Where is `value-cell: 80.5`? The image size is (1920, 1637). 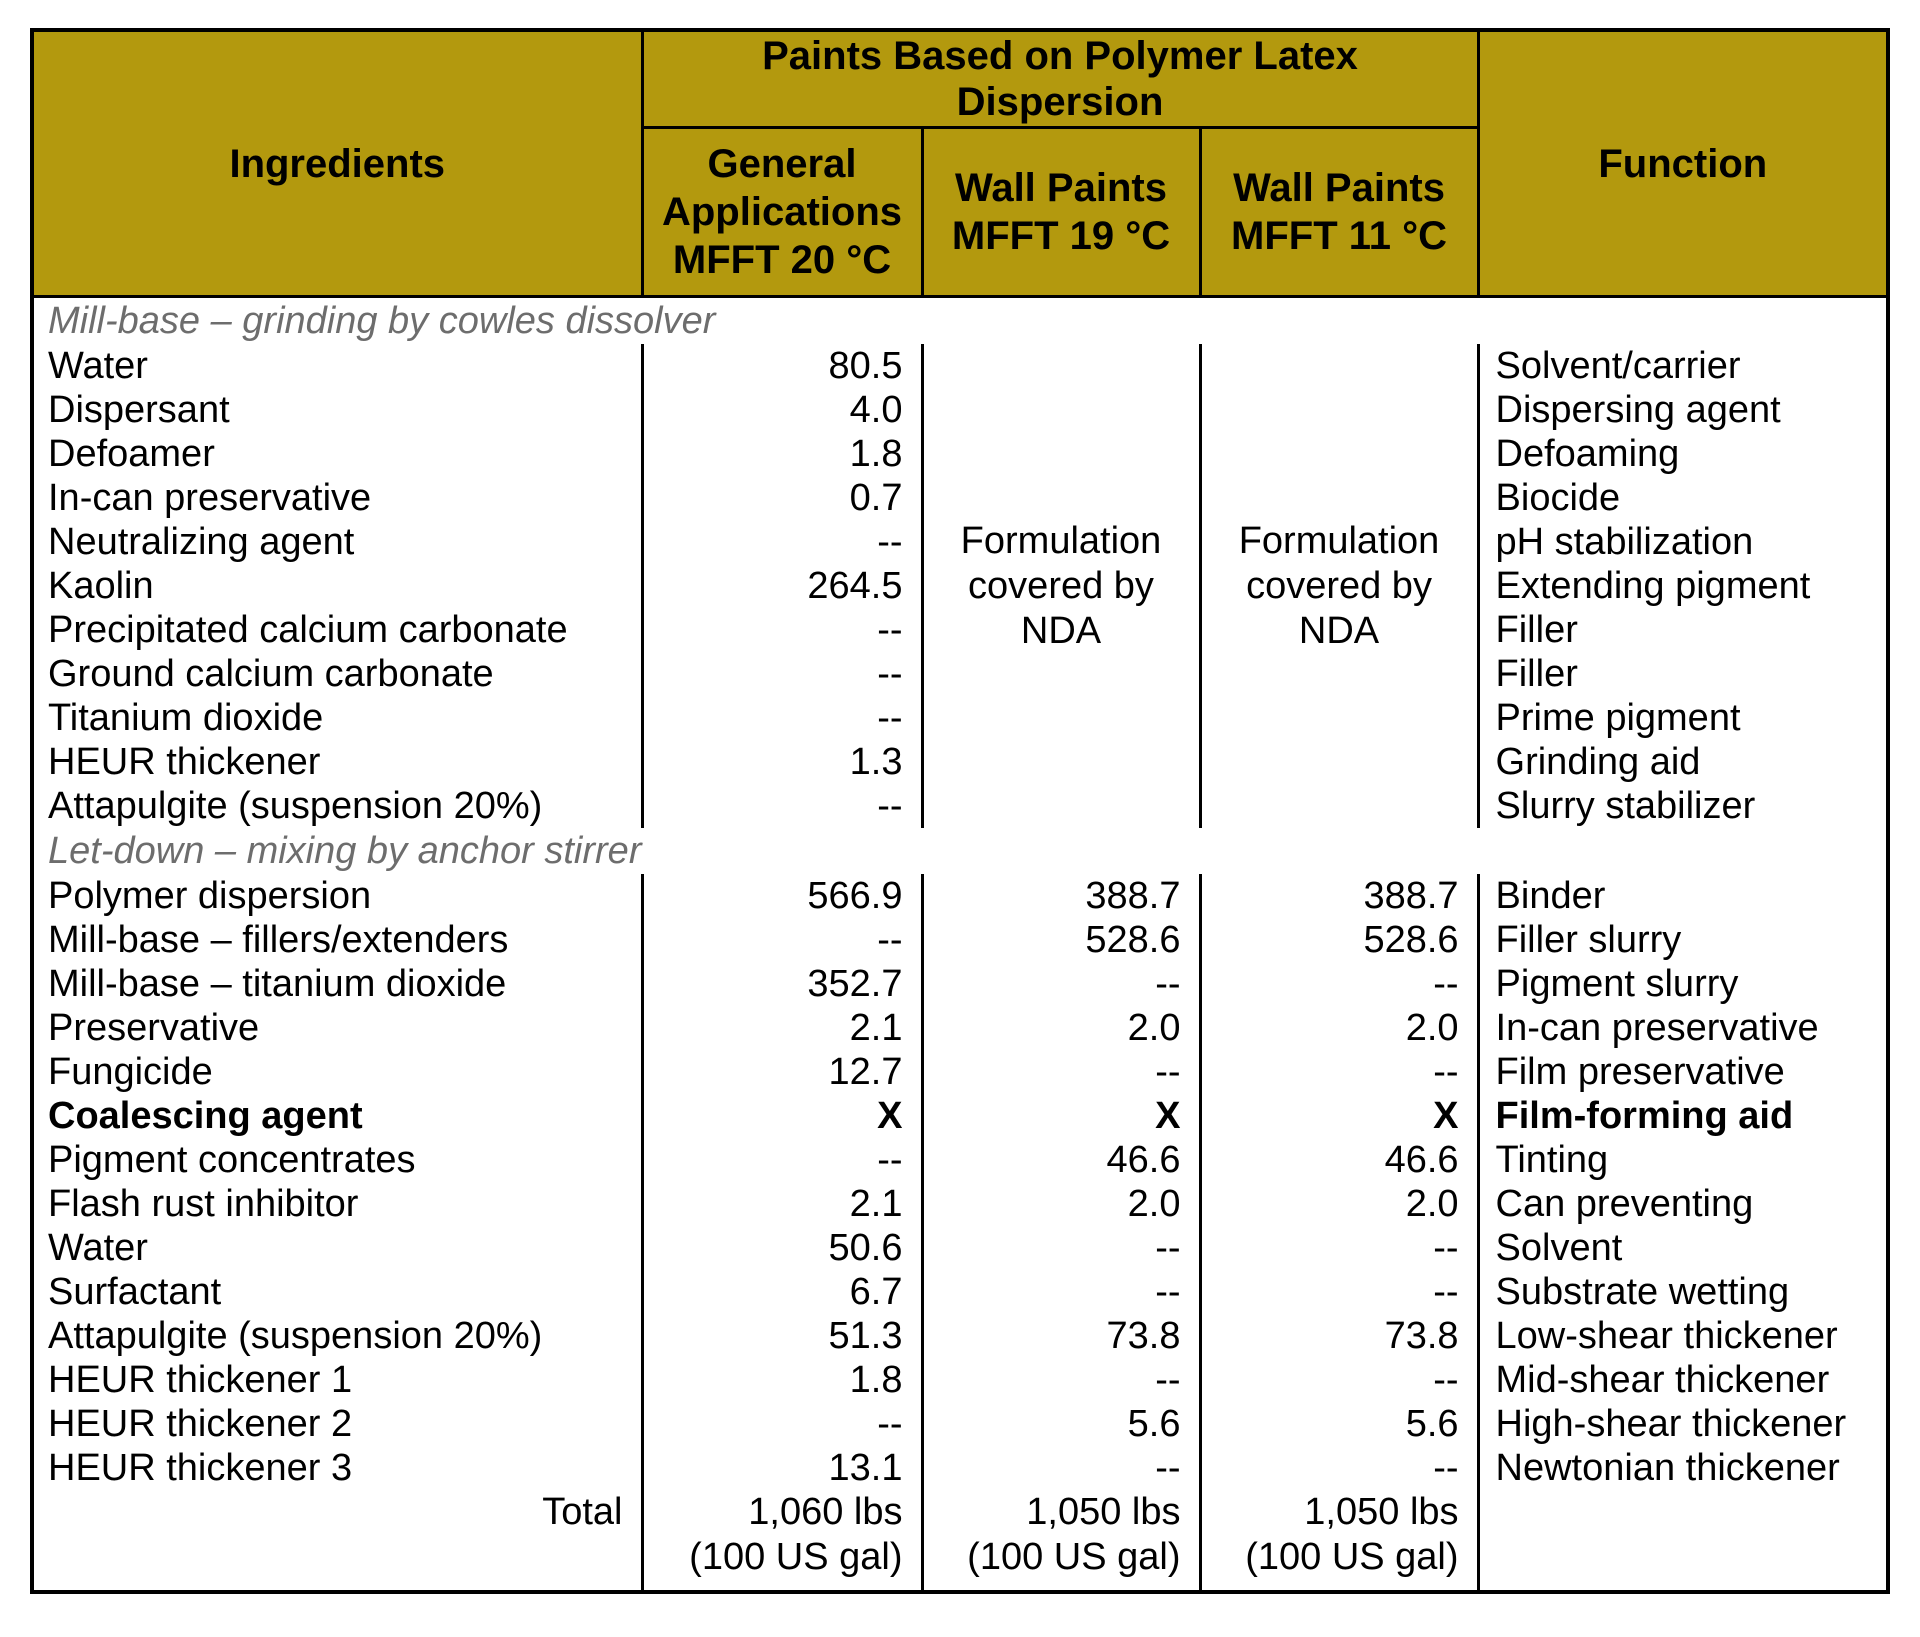 value-cell: 80.5 is located at coordinates (781, 366).